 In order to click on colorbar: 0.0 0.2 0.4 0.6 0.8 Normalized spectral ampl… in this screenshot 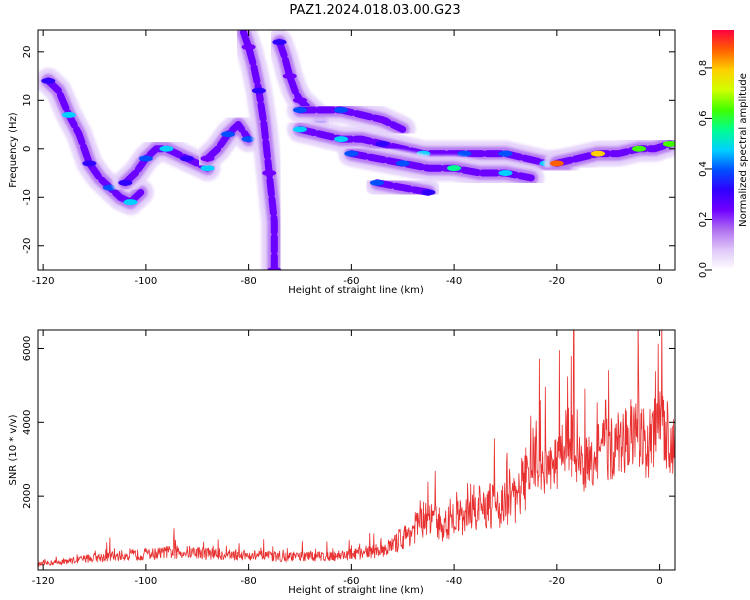, I will do `click(723, 154)`.